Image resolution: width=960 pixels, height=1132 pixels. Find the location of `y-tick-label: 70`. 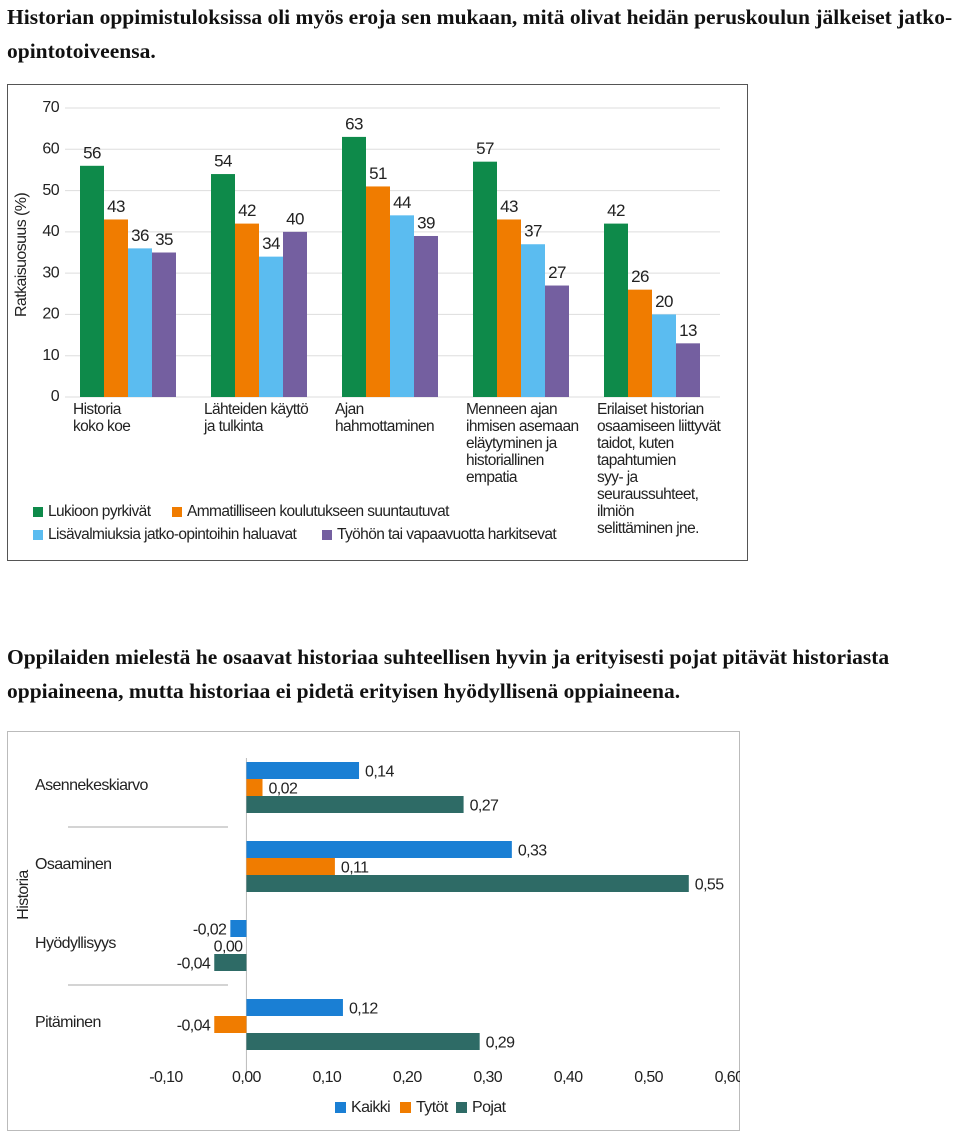

y-tick-label: 70 is located at coordinates (50, 107).